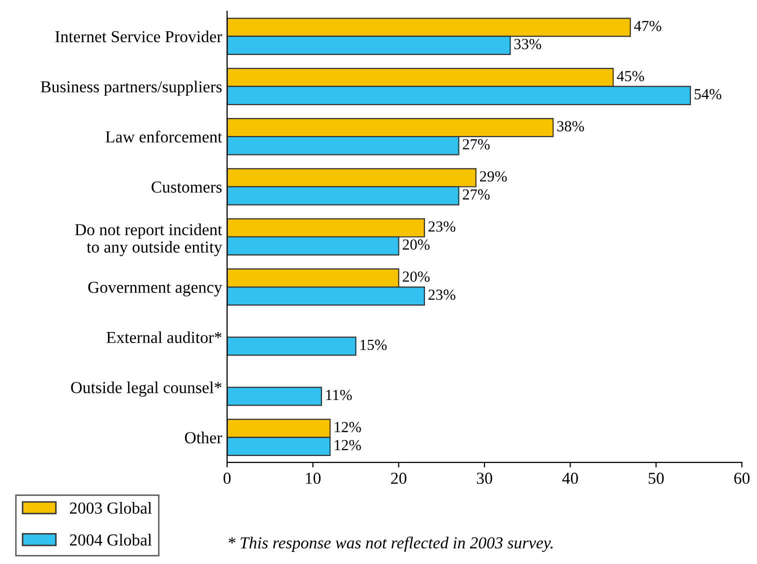 This screenshot has width=757, height=564. I want to click on y-tick-label: External auditor*, so click(164, 337).